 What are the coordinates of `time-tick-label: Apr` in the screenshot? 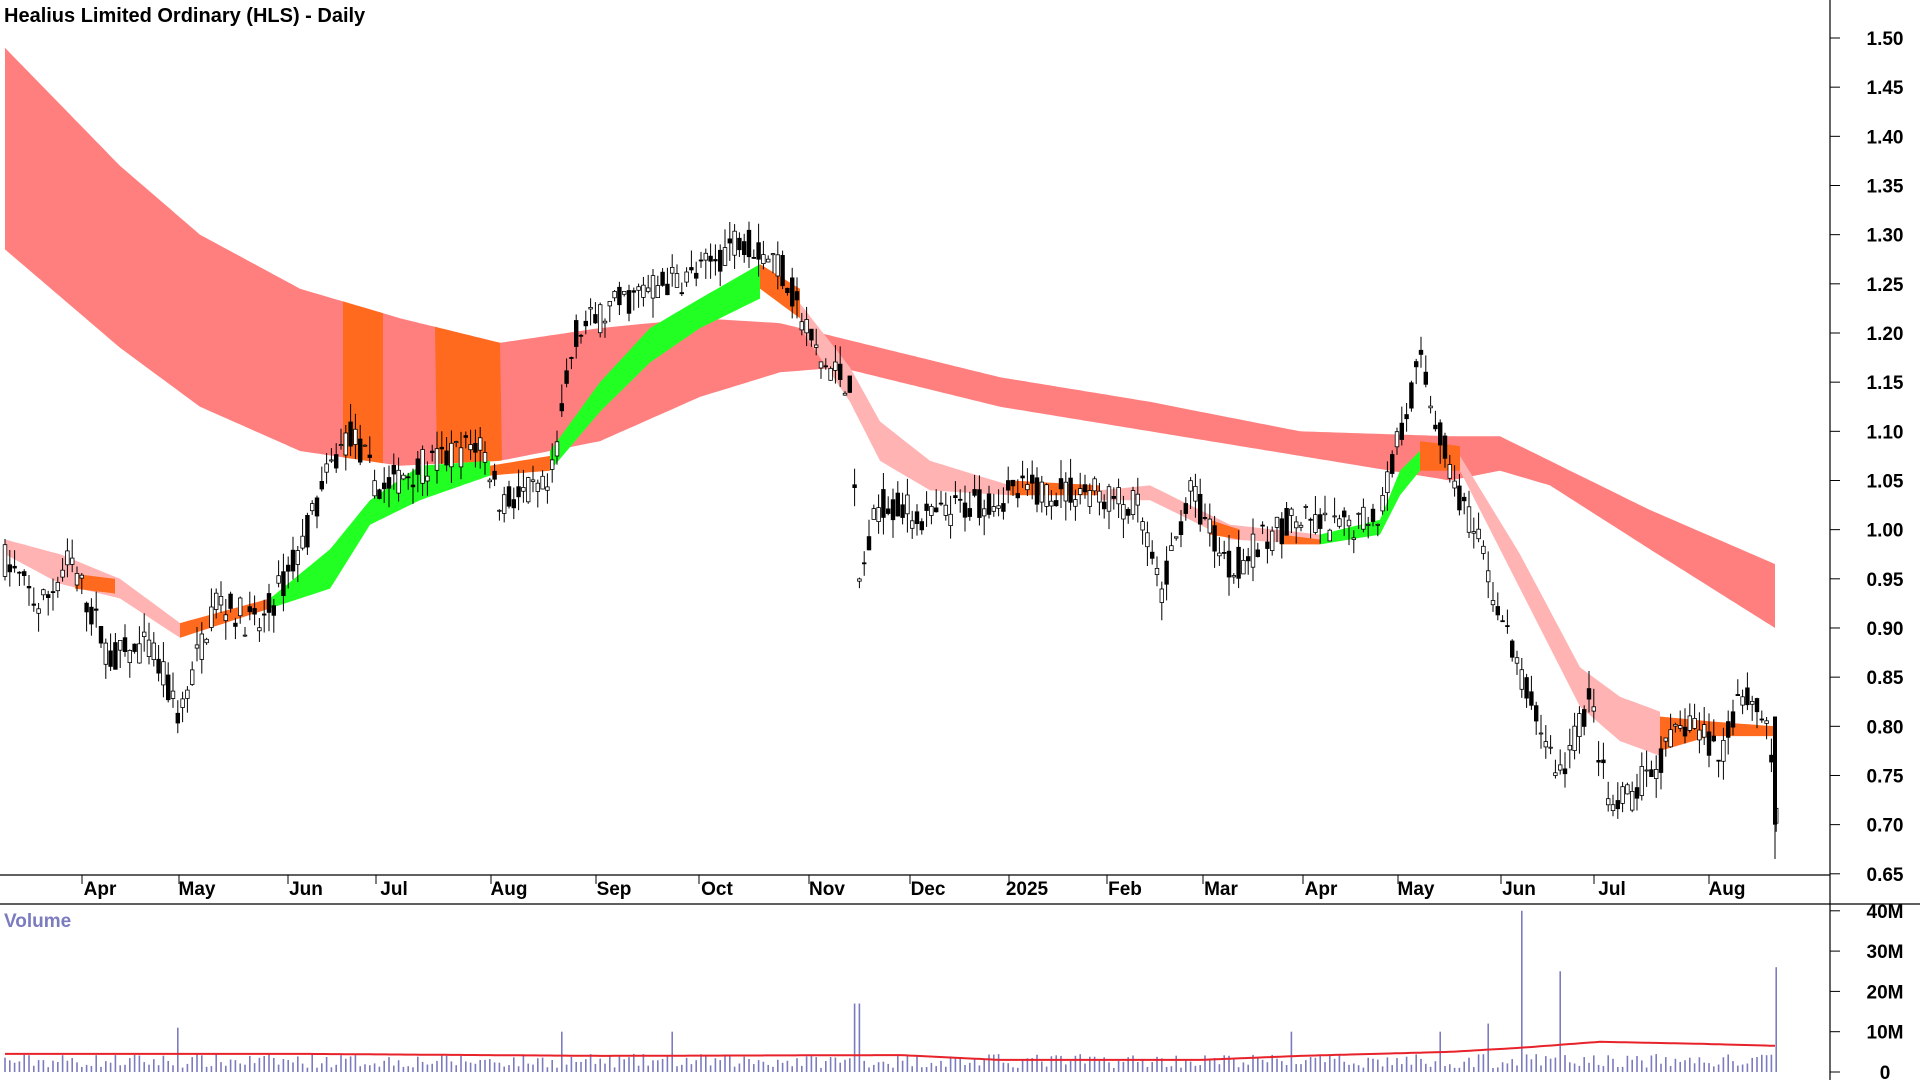 It's located at (100, 889).